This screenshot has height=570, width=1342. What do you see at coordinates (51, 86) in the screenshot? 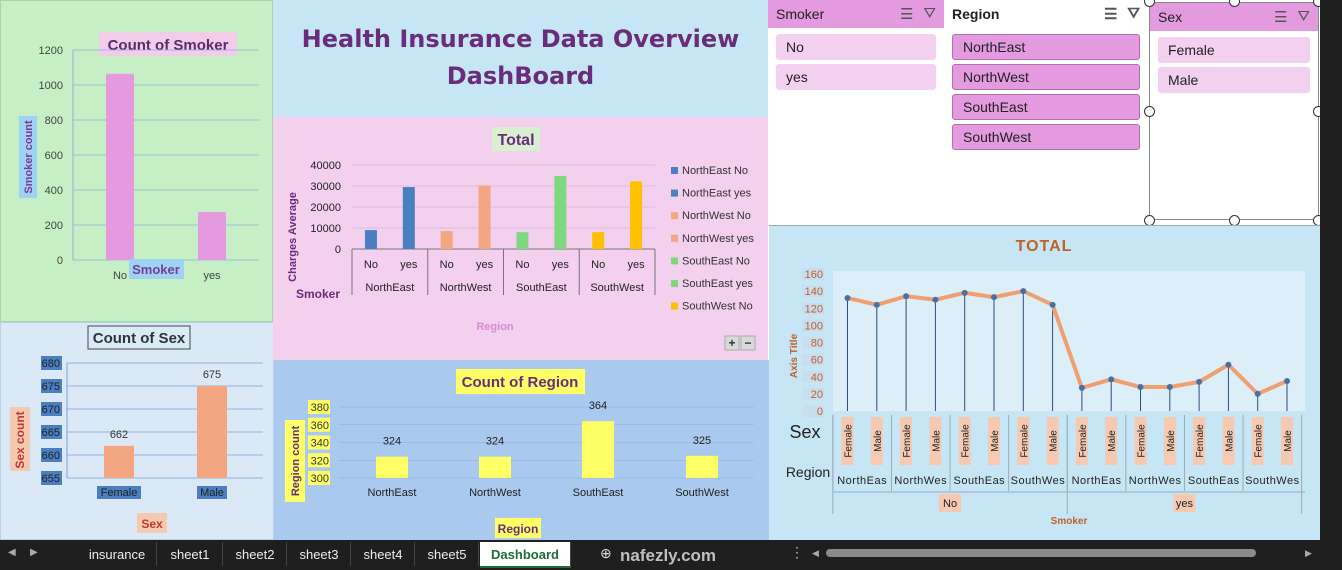
I see `y-tick-label: 1000` at bounding box center [51, 86].